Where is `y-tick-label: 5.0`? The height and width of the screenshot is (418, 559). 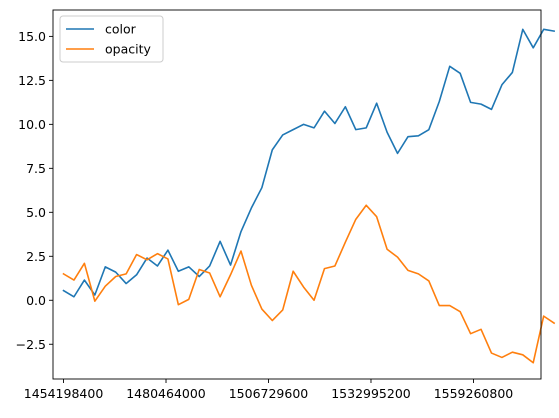 y-tick-label: 5.0 is located at coordinates (36, 212).